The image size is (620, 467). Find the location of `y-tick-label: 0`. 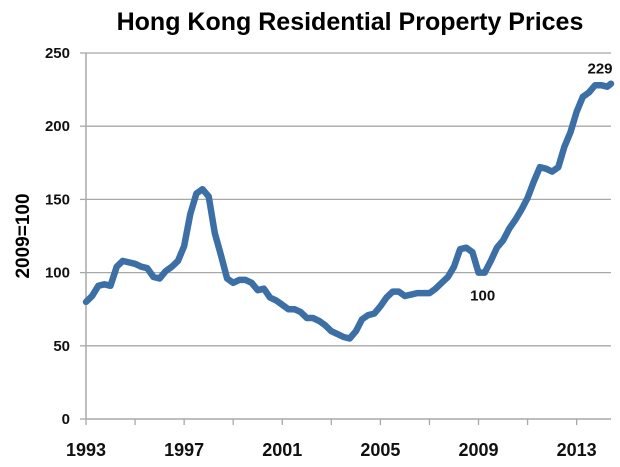

y-tick-label: 0 is located at coordinates (66, 419).